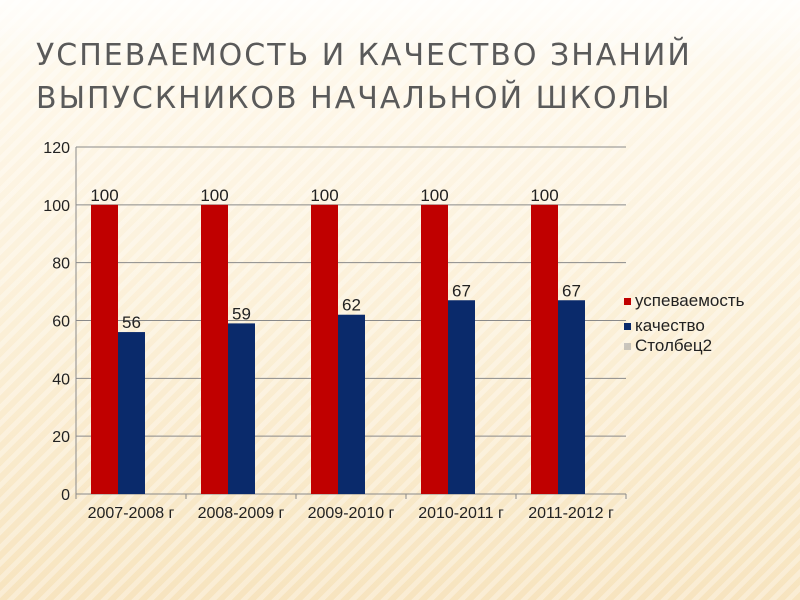  Describe the element at coordinates (61, 322) in the screenshot. I see `y-tick-label: 60` at that location.